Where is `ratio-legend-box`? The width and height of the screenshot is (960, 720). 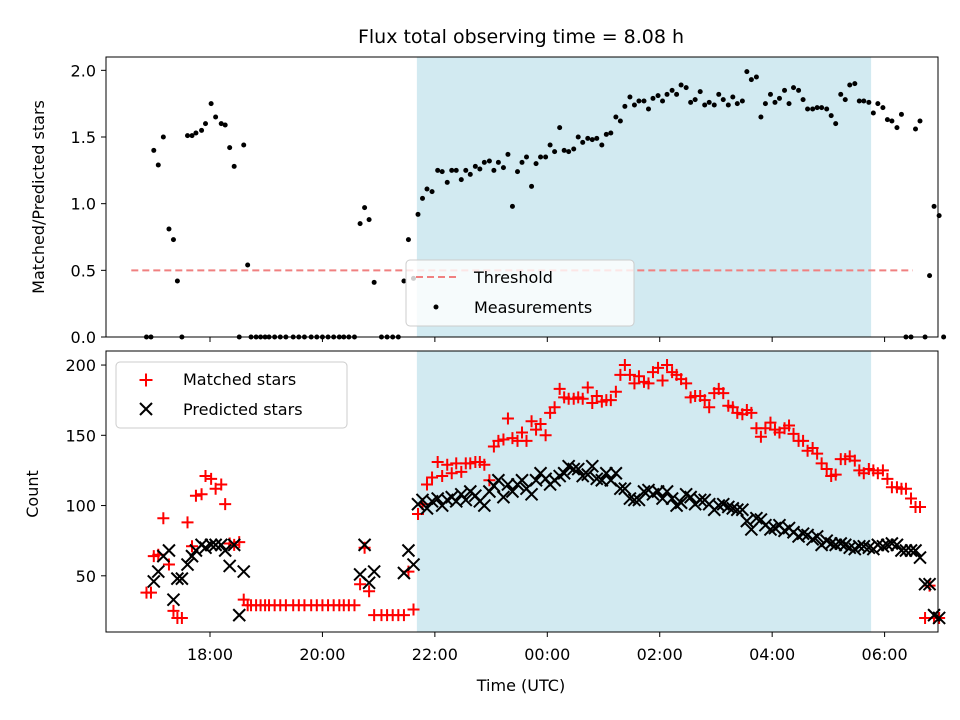
ratio-legend-box is located at coordinates (520, 293).